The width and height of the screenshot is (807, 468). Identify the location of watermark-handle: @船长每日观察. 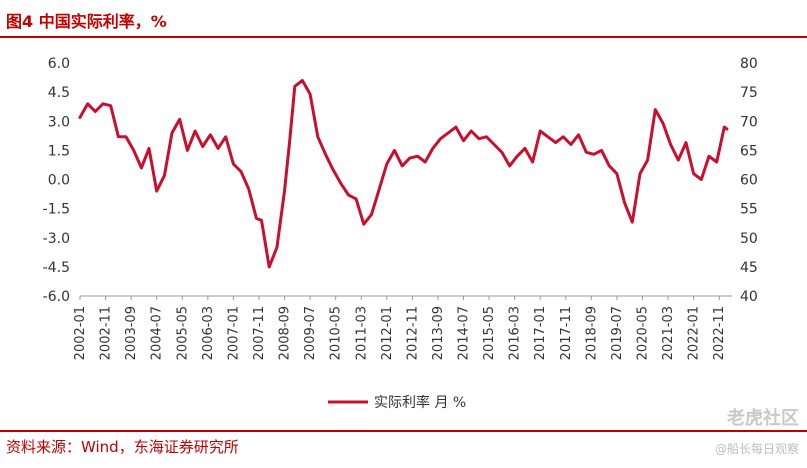
(756, 449).